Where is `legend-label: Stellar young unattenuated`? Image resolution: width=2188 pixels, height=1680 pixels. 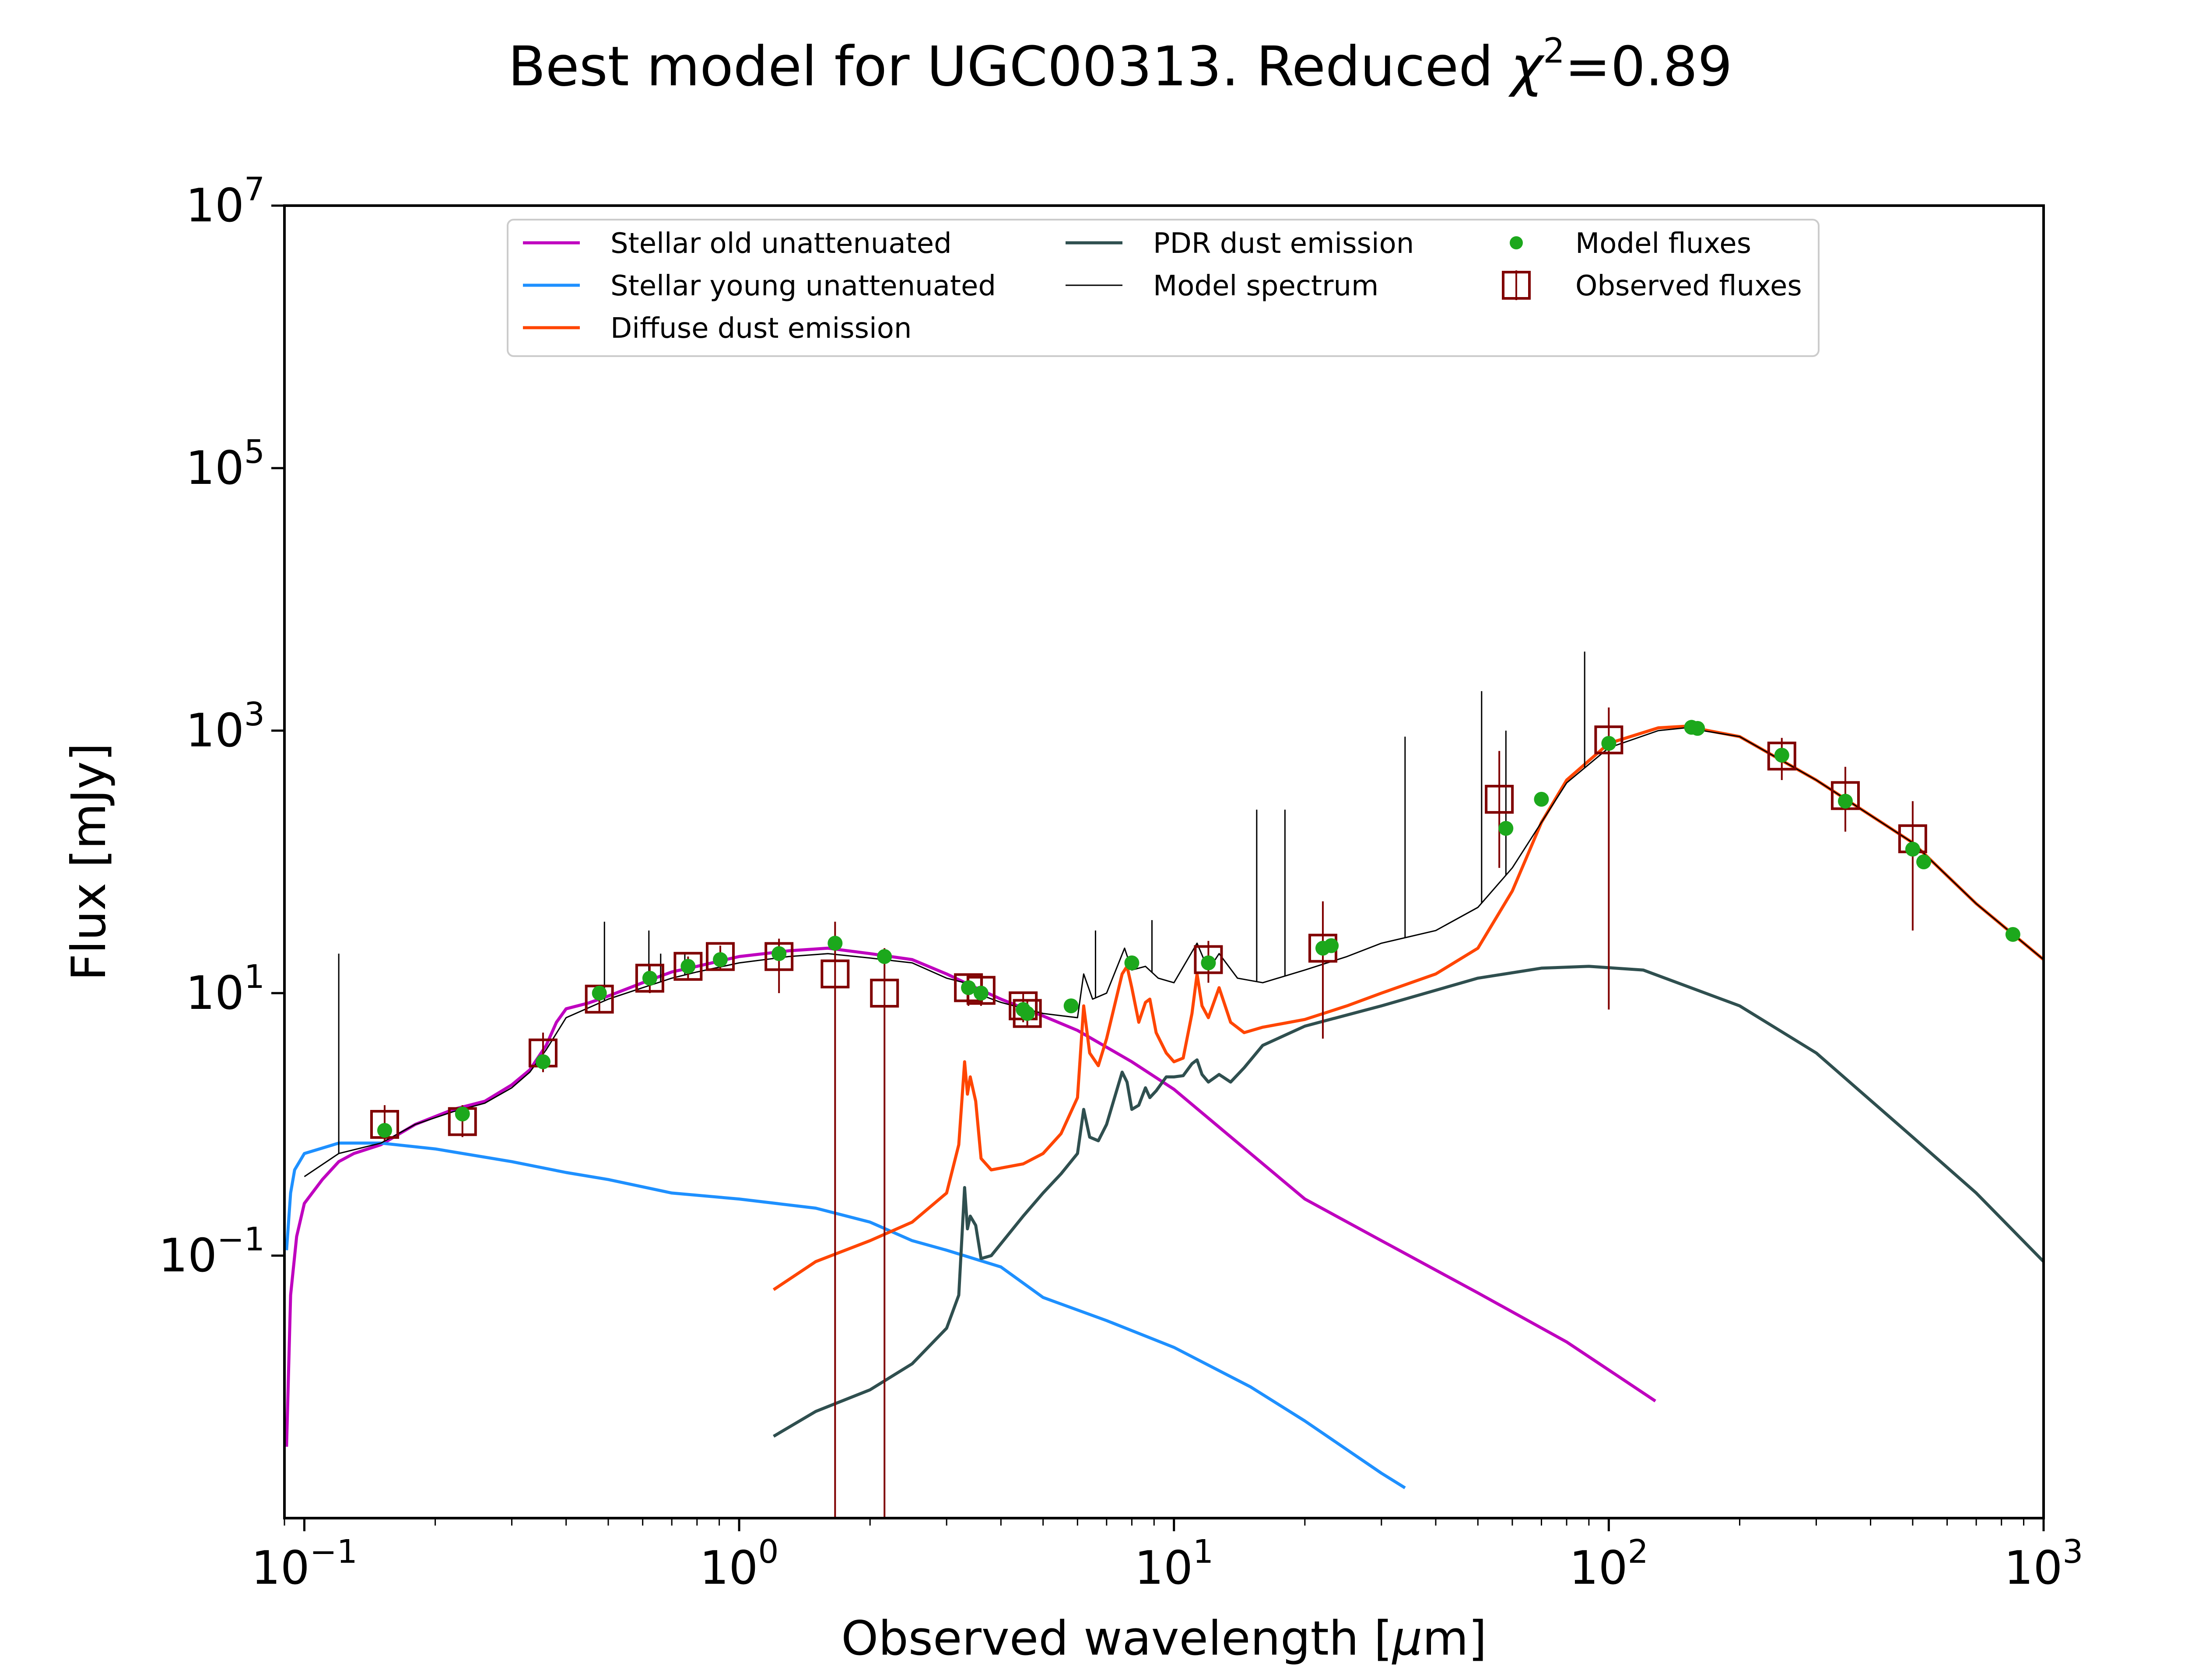
legend-label: Stellar young unattenuated is located at coordinates (803, 286).